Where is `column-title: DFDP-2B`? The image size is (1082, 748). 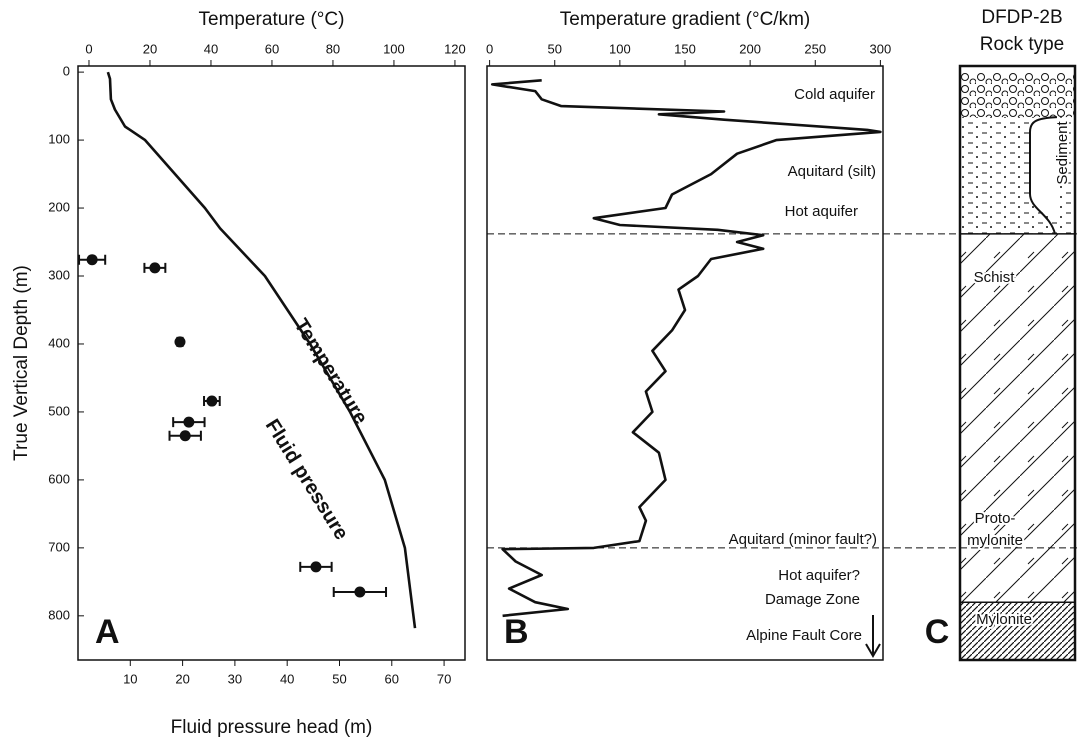 column-title: DFDP-2B is located at coordinates (1021, 17).